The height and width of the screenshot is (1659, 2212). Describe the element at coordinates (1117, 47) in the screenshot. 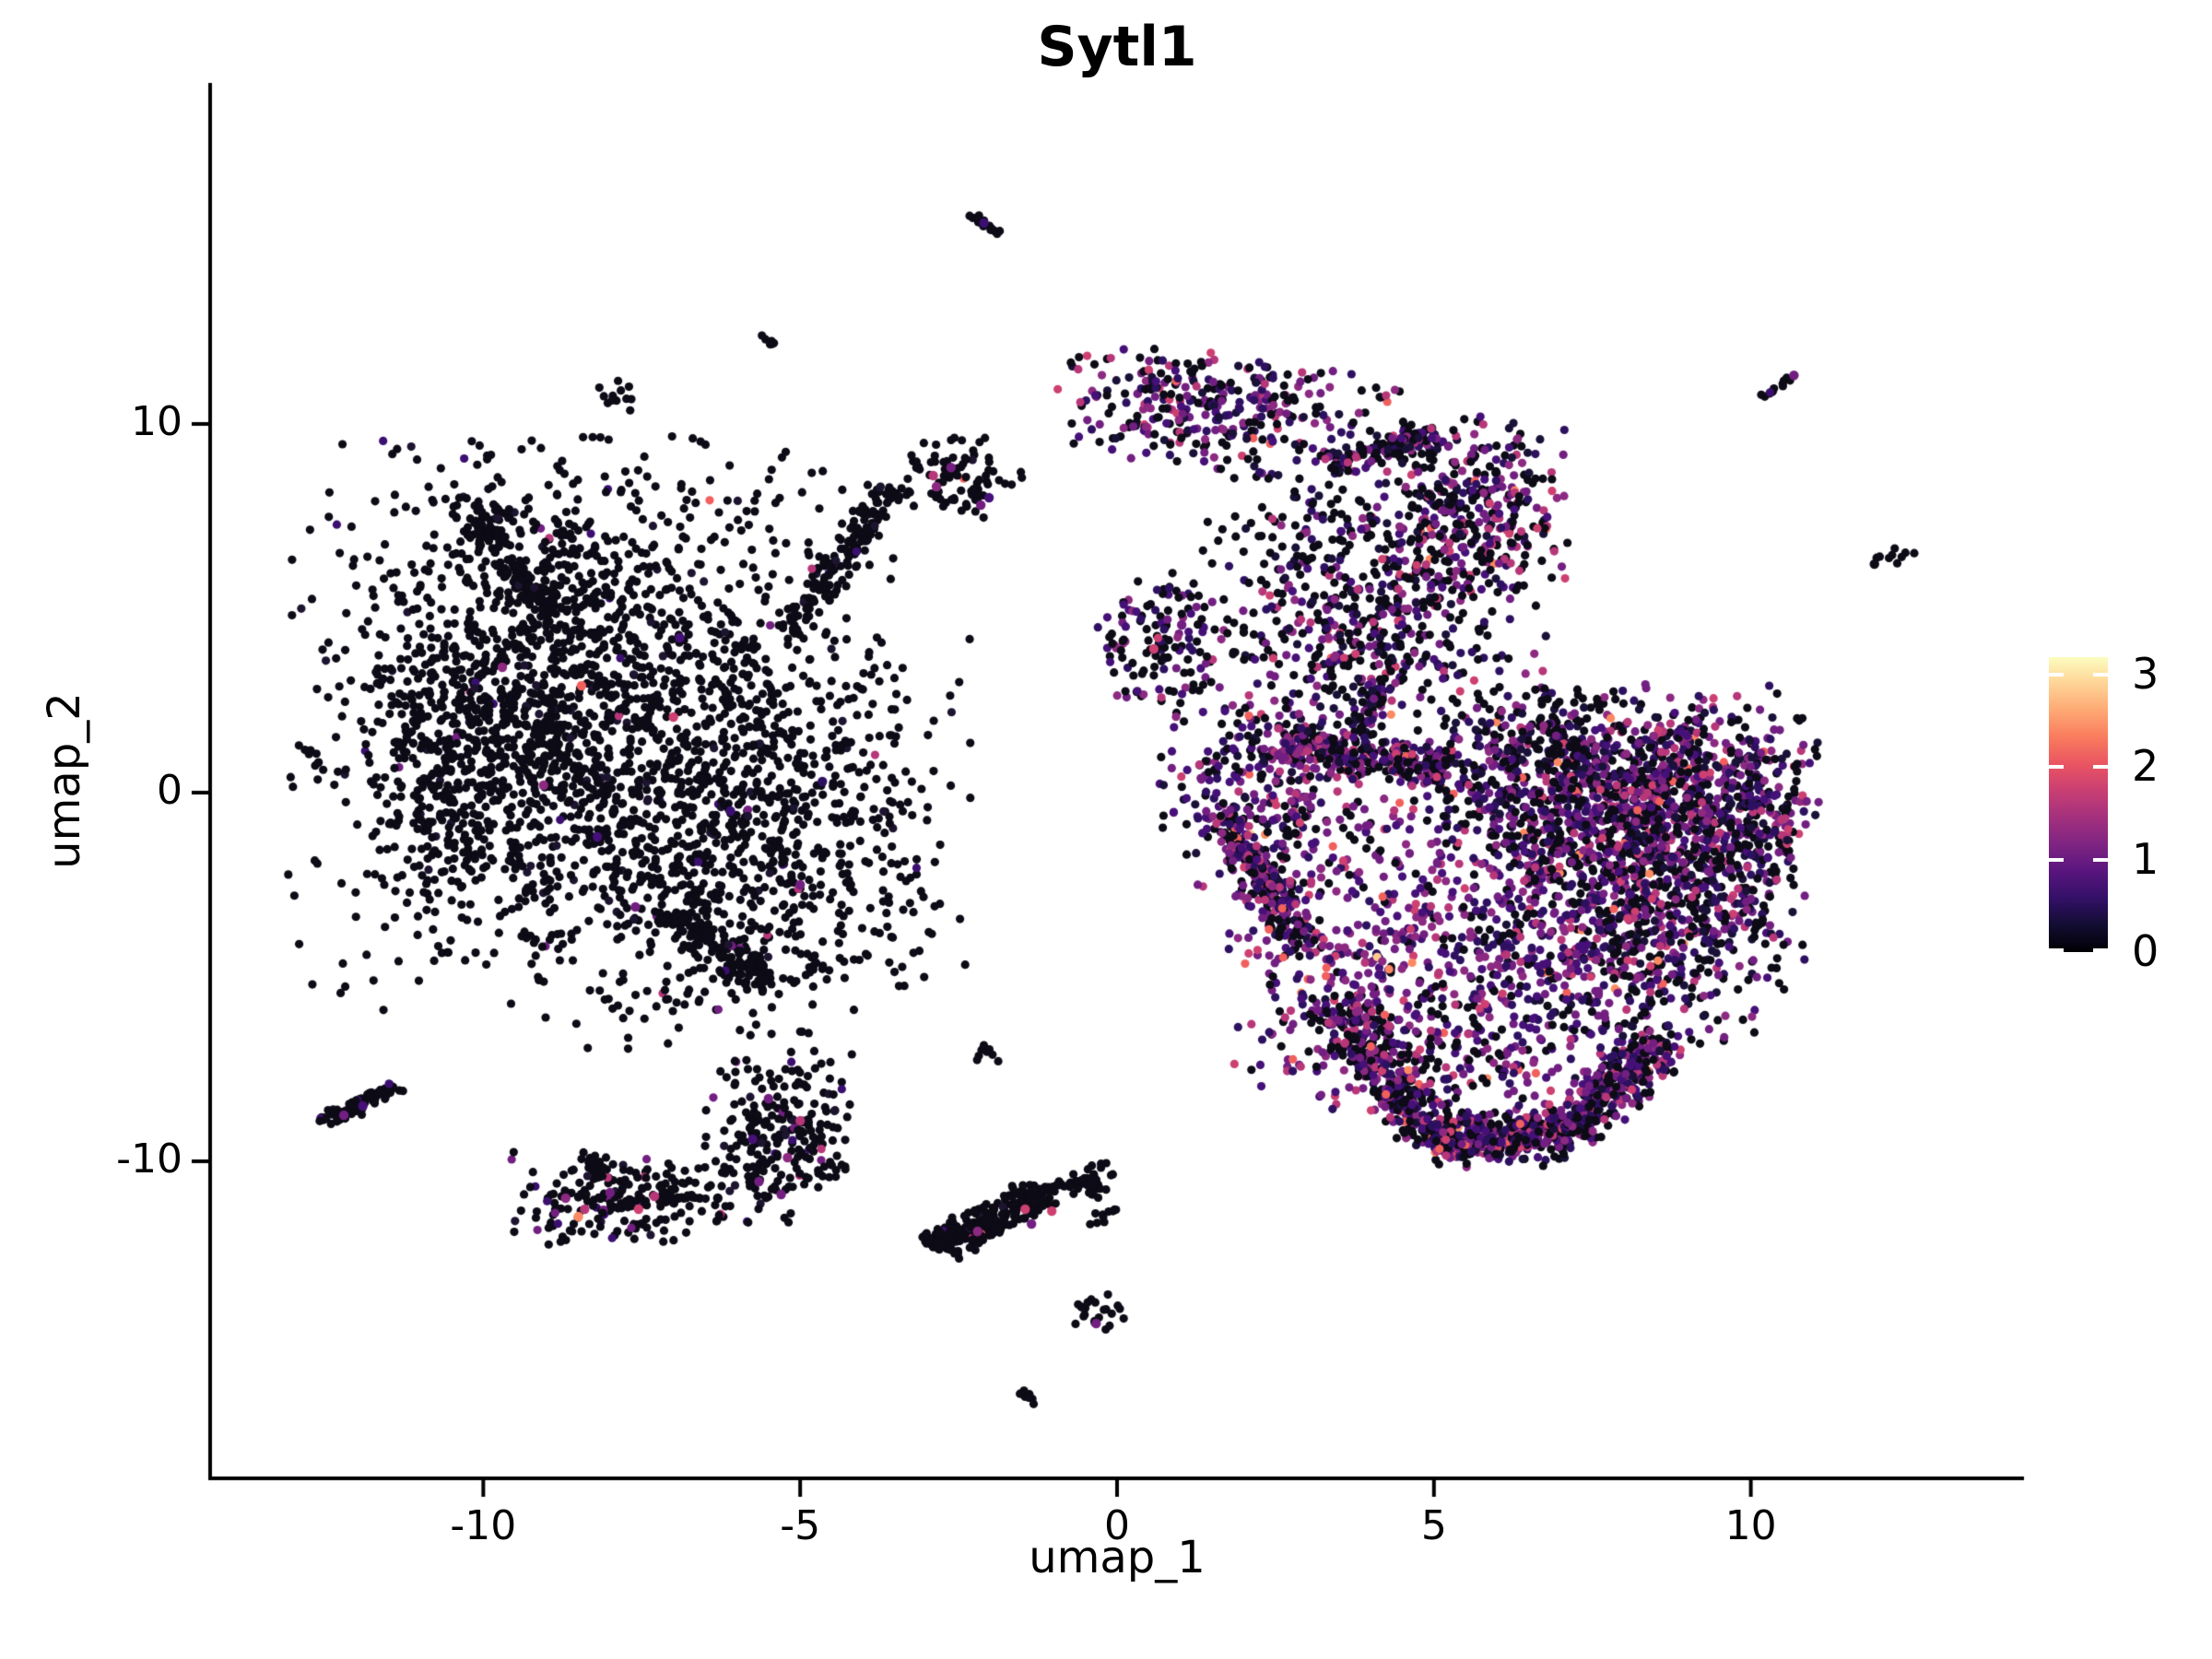

I see `chart-title: Sytl1` at that location.